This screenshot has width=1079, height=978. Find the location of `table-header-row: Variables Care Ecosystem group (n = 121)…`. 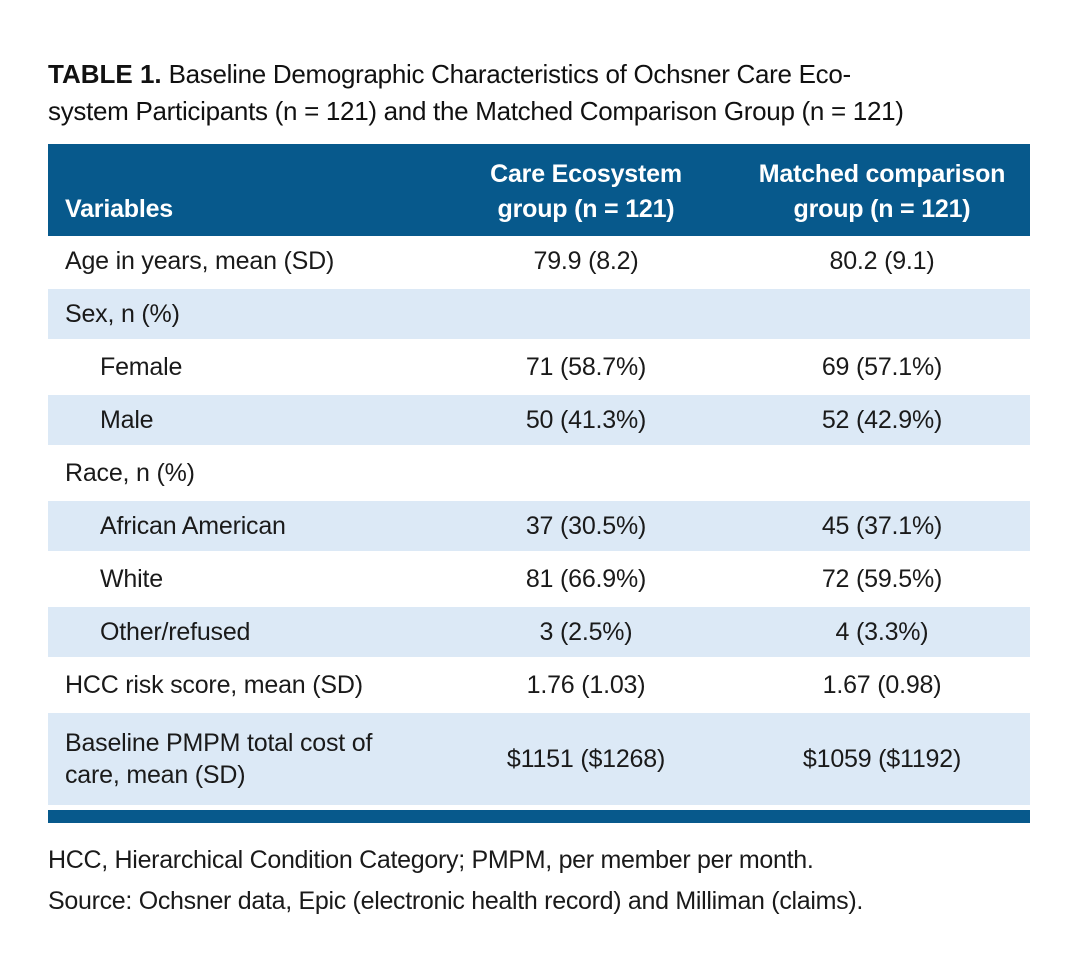

table-header-row: Variables Care Ecosystem group (n = 121)… is located at coordinates (539, 190).